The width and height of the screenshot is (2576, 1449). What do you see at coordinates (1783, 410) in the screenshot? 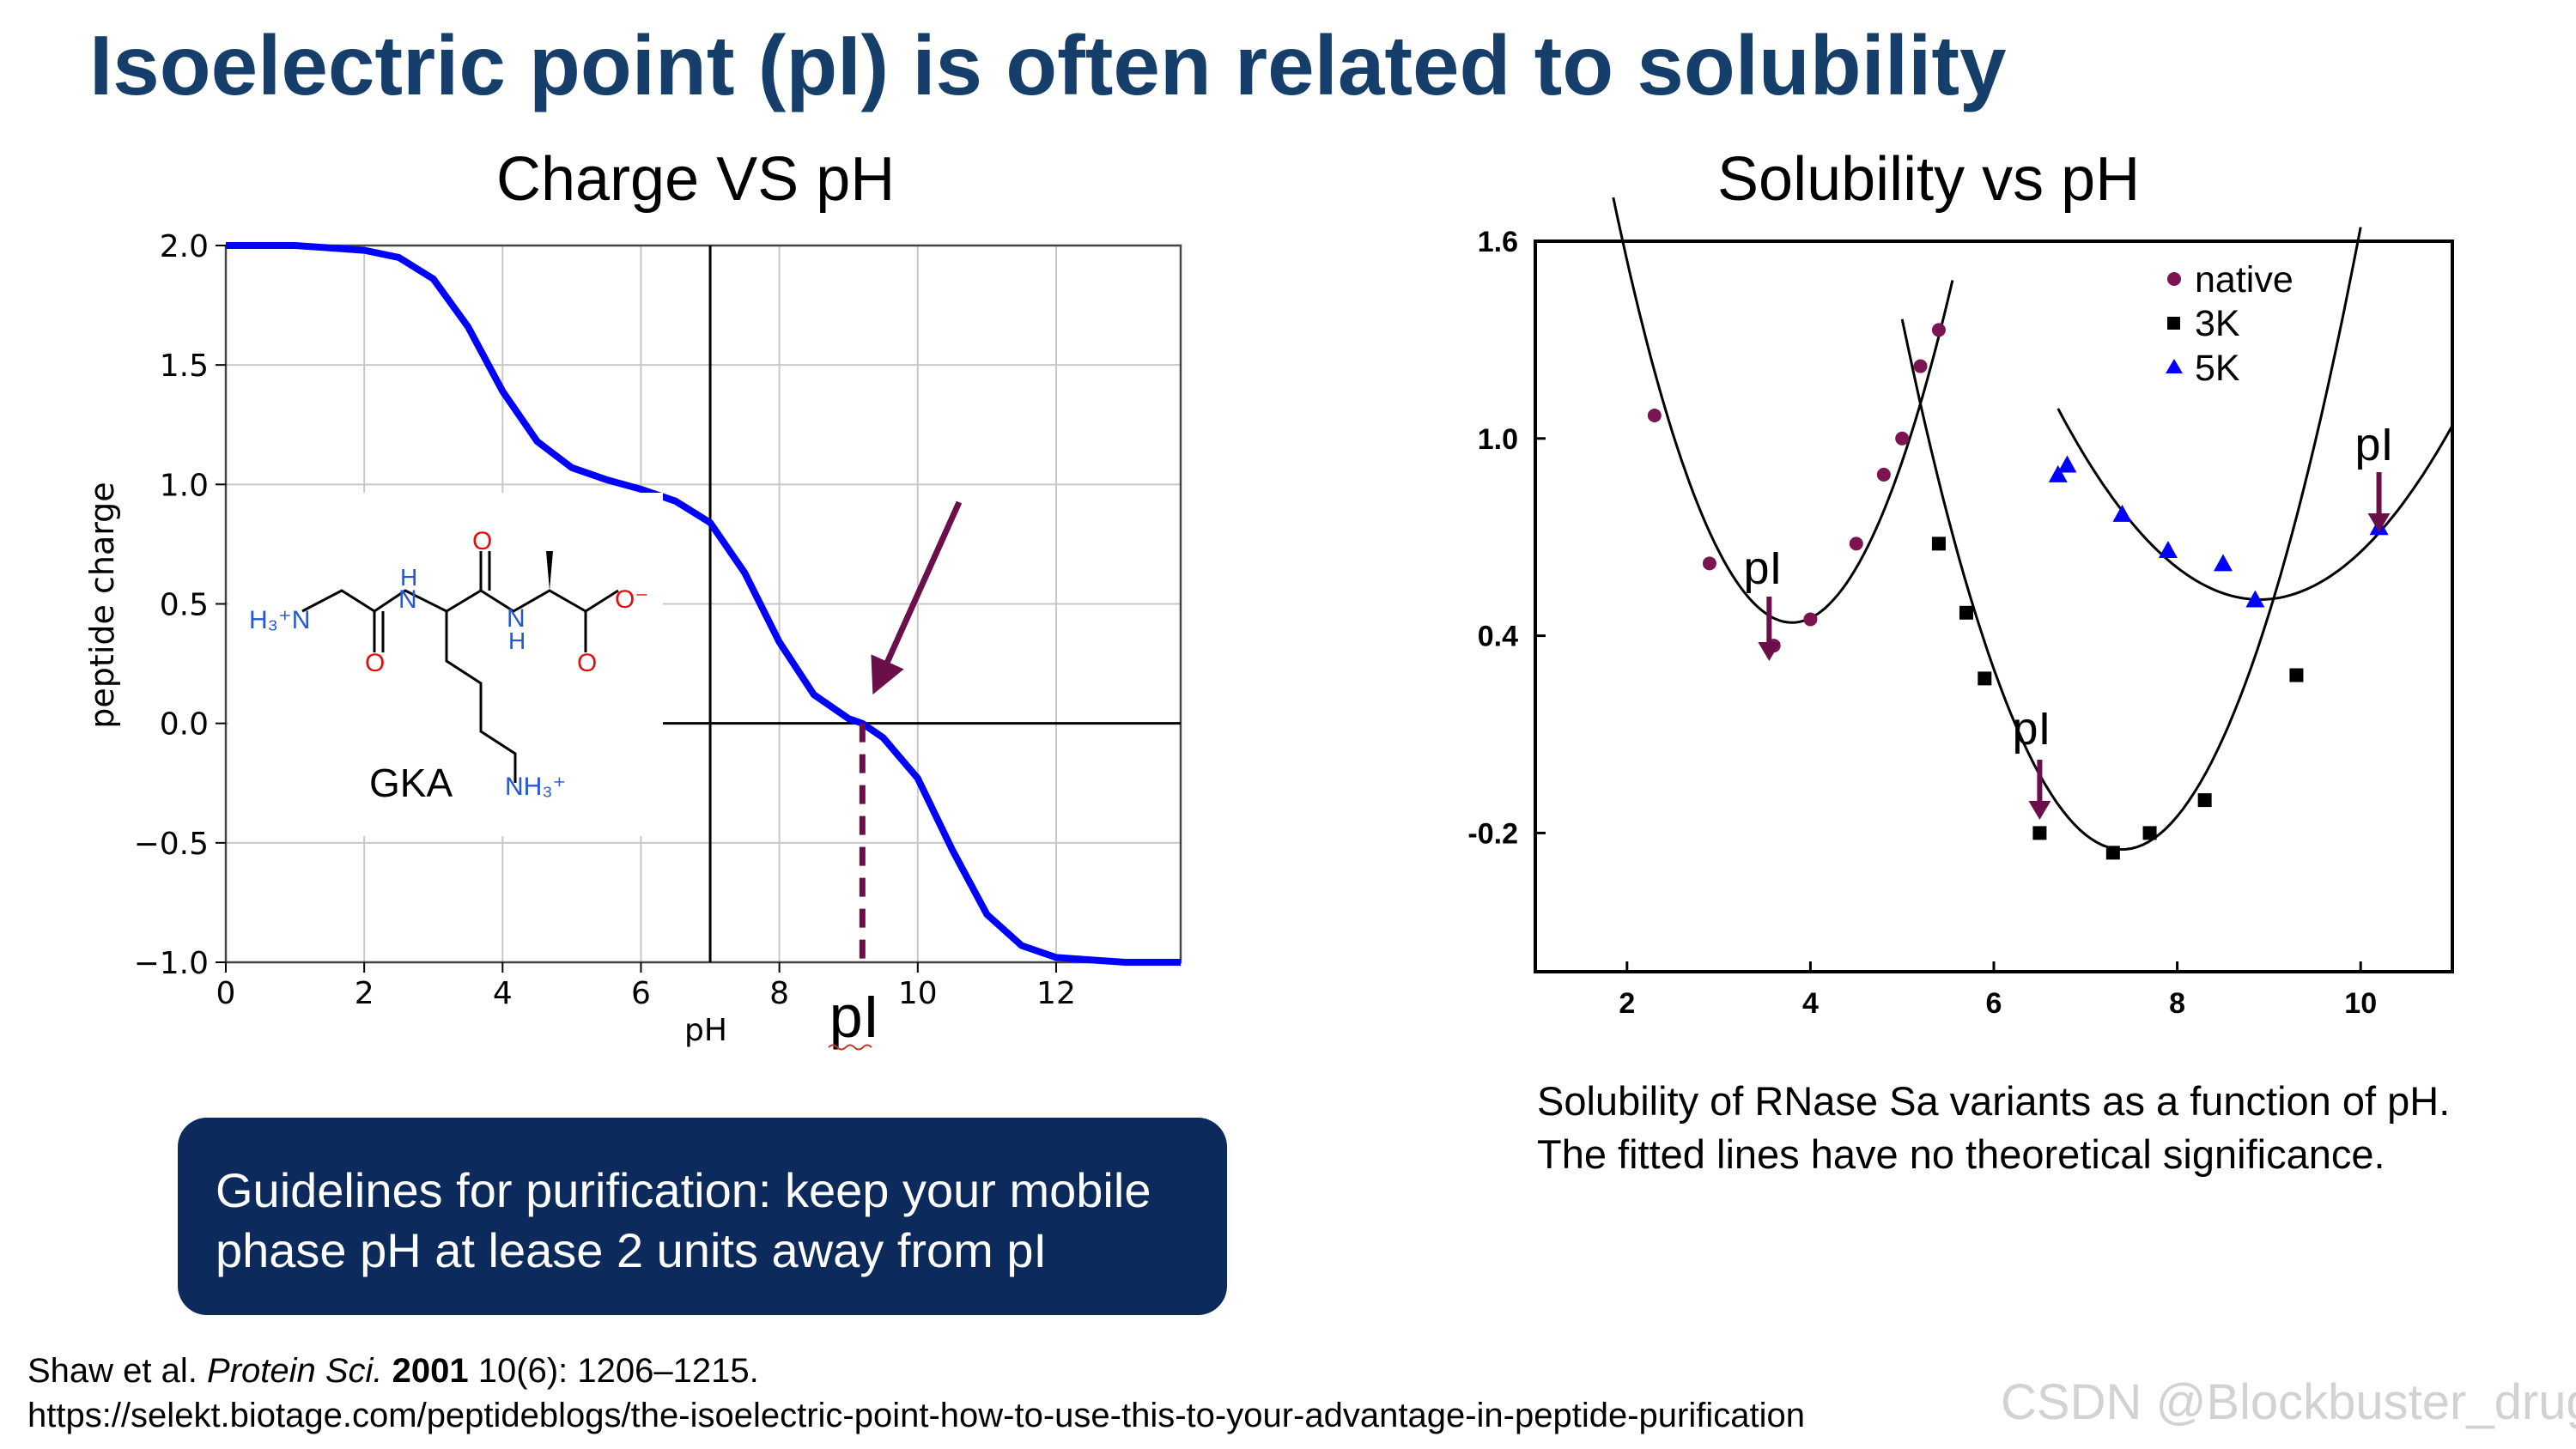
I see `fit-curve-native` at bounding box center [1783, 410].